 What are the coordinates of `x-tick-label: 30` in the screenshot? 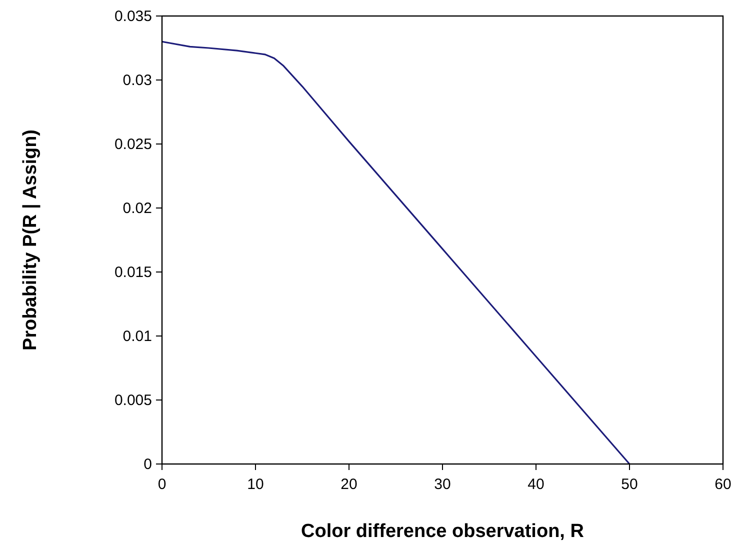 It's located at (442, 484).